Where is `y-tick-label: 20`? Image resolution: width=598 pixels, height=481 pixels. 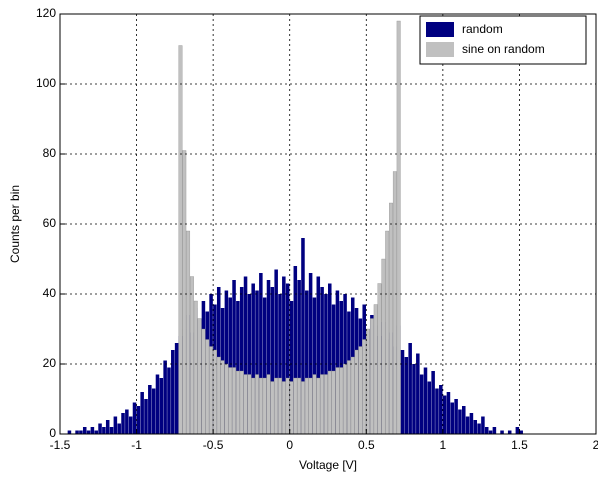 y-tick-label: 20 is located at coordinates (50, 363).